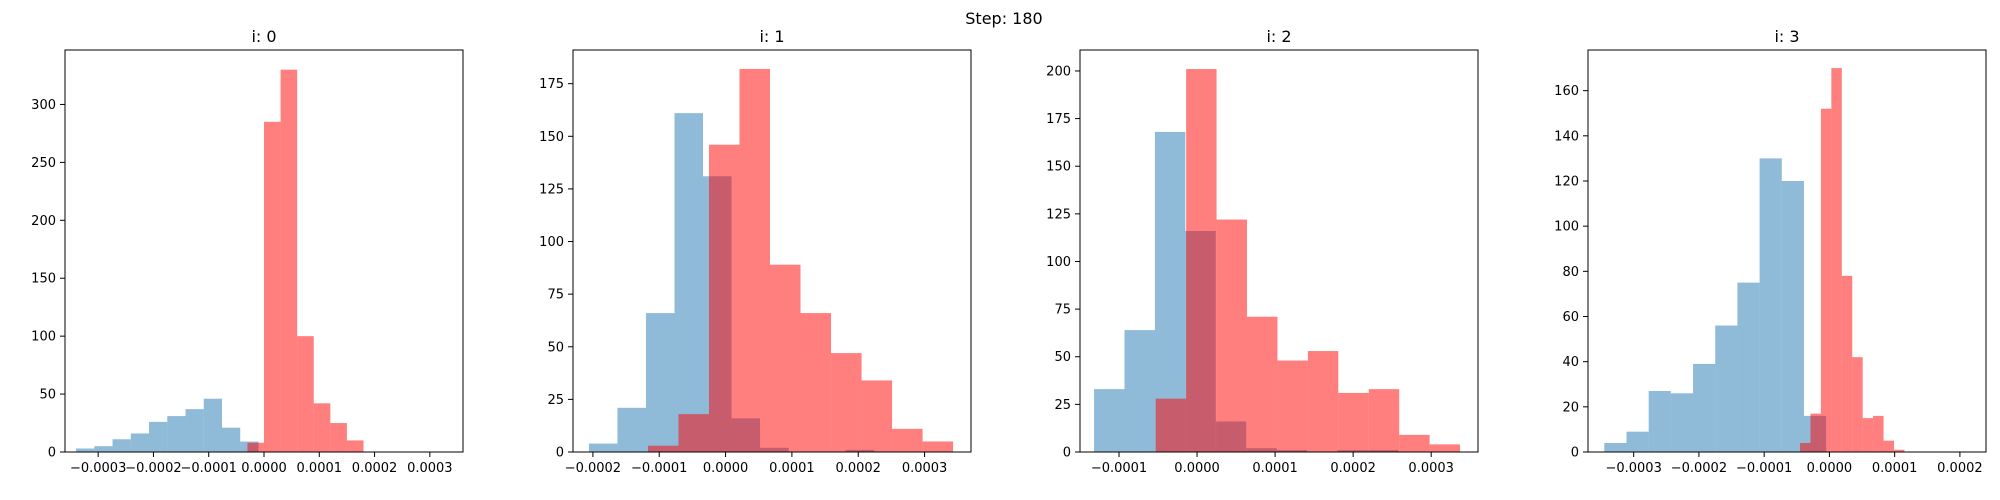 The image size is (2000, 500). I want to click on panel-title: i: 1, so click(771, 36).